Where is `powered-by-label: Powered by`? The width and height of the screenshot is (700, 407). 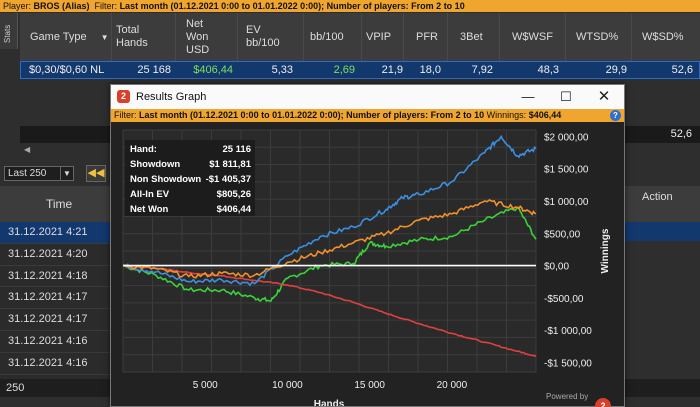
powered-by-label: Powered by is located at coordinates (567, 396).